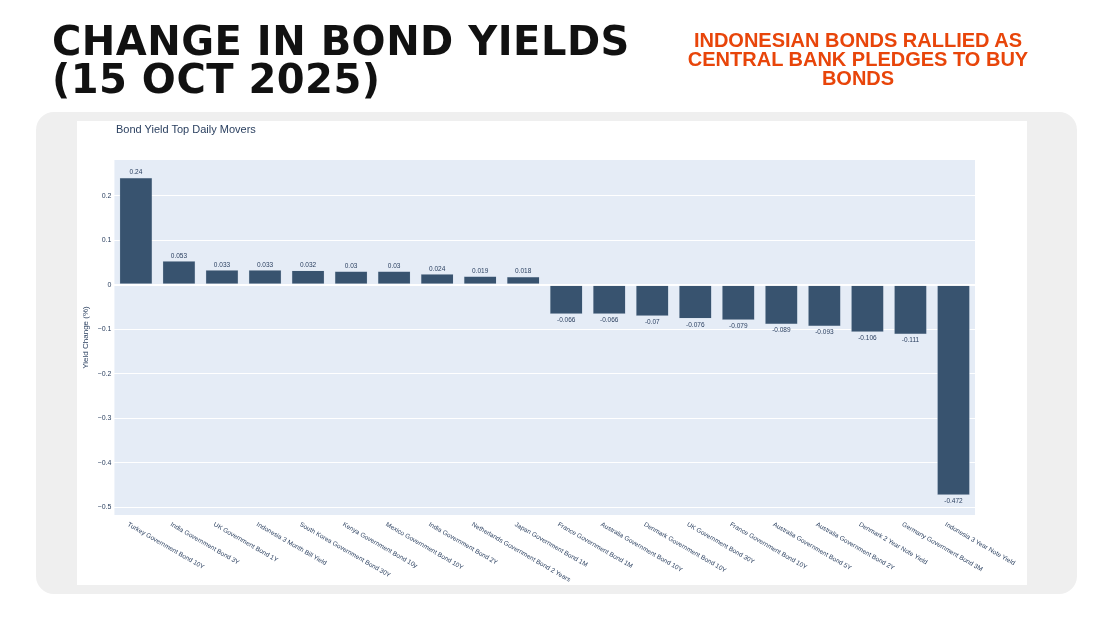 The image size is (1106, 623). I want to click on chart-subtitle: INDONESIAN BONDS RALLIED AS CENTRAL BANK PLEDGES TO BUY BONDS, so click(858, 59).